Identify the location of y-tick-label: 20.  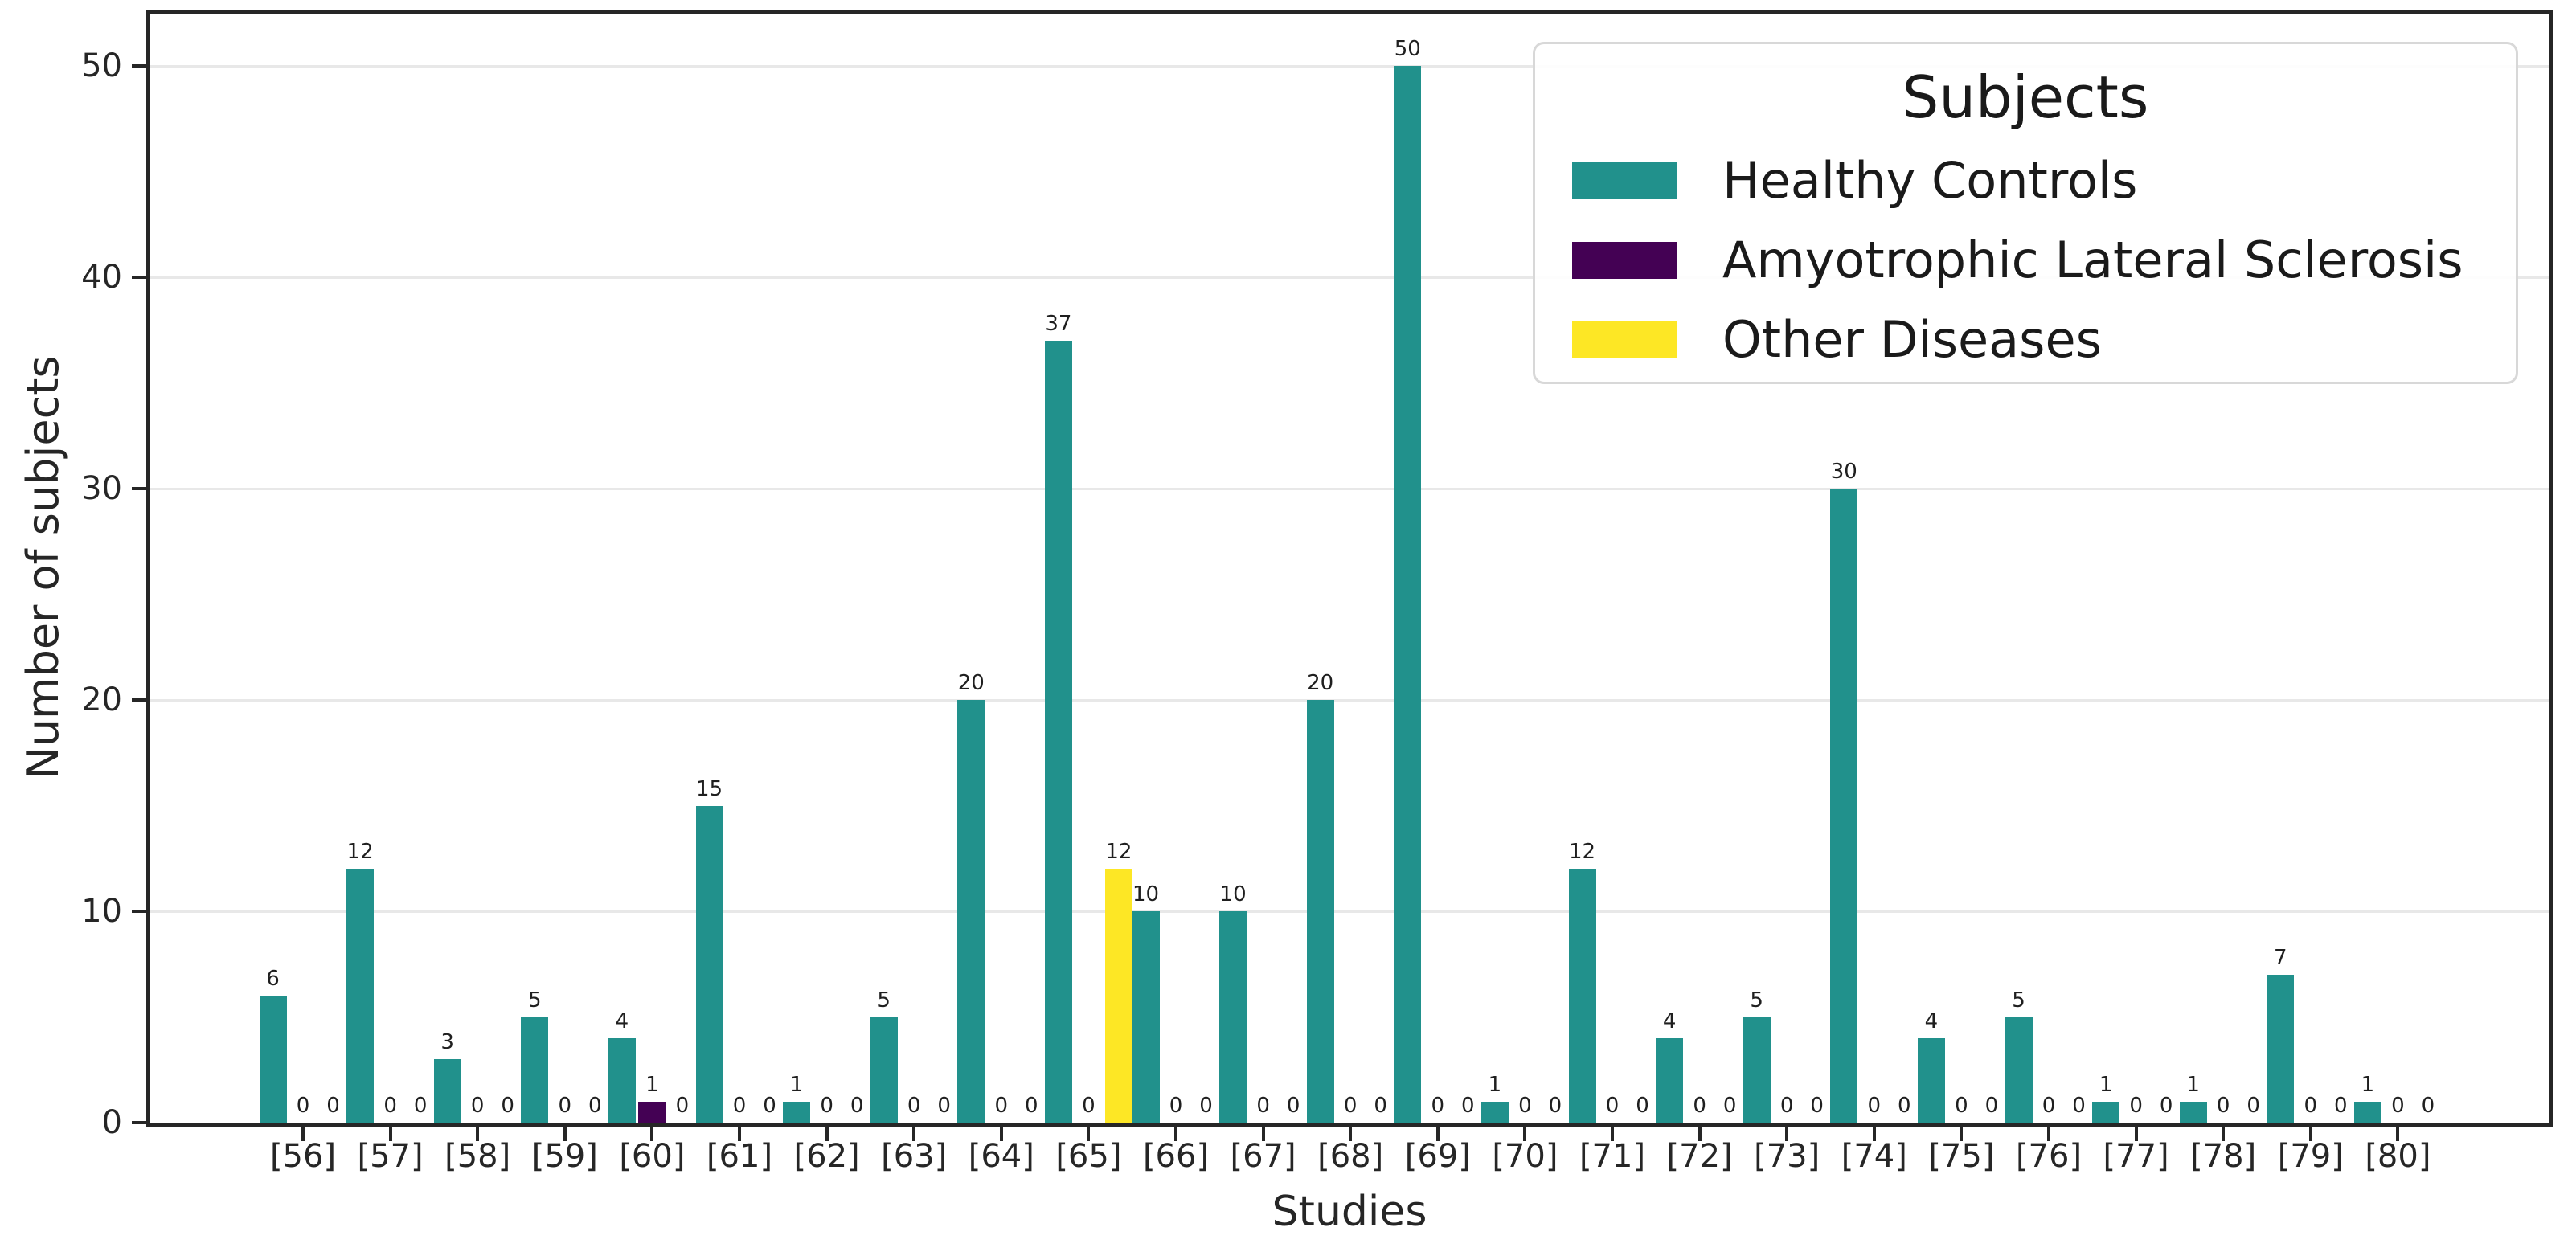
(101, 699).